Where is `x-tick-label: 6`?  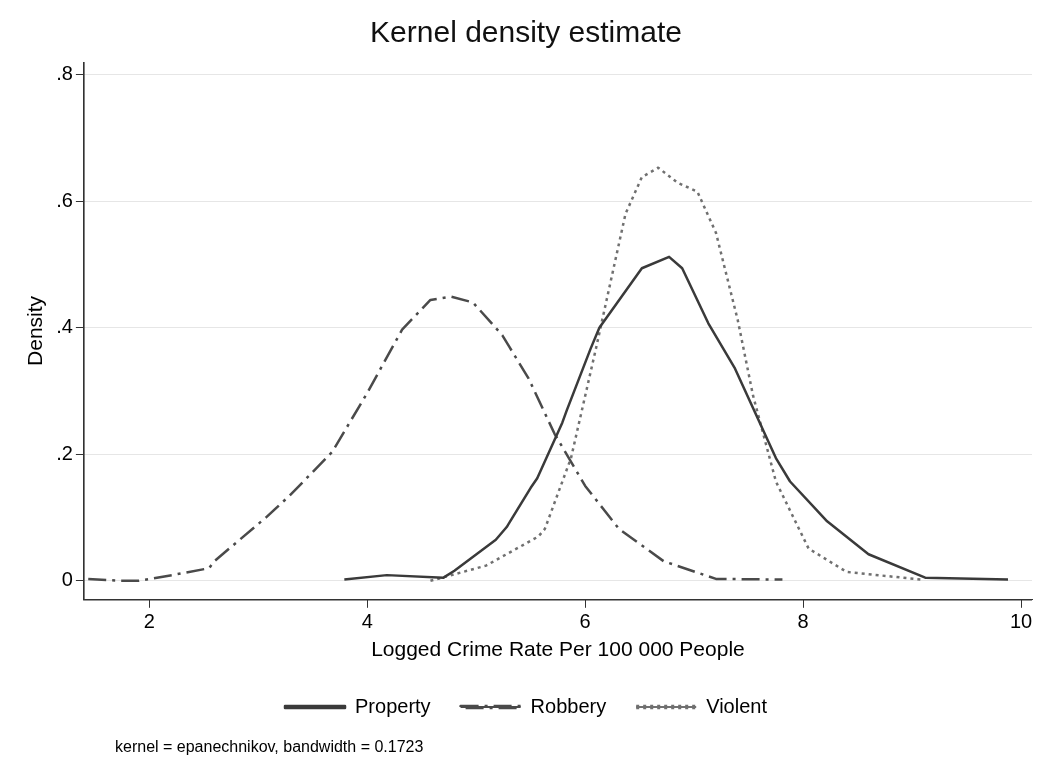
x-tick-label: 6 is located at coordinates (585, 621).